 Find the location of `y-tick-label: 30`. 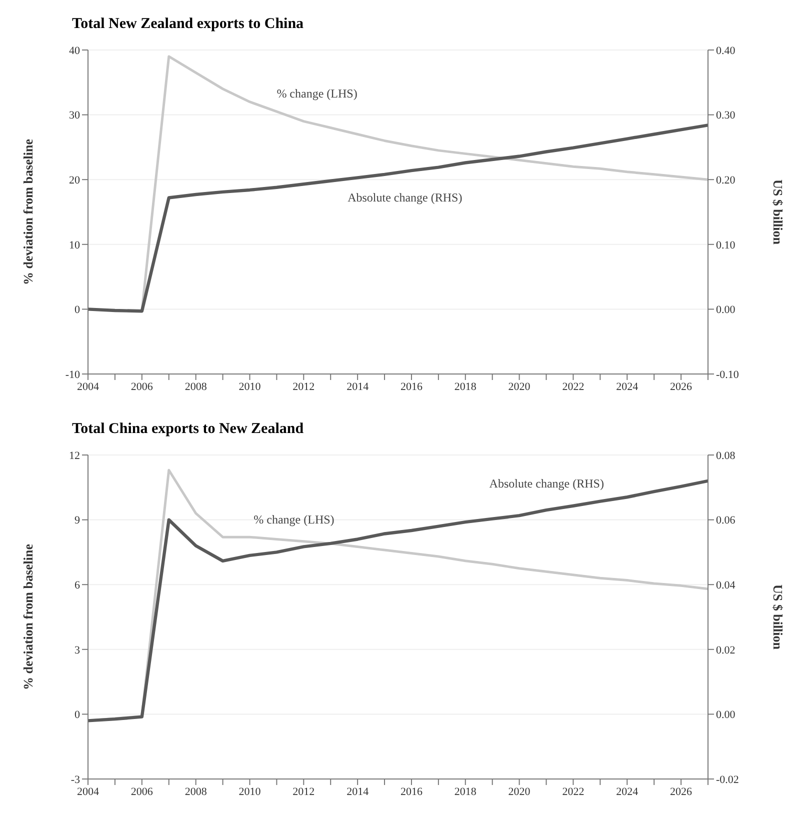

y-tick-label: 30 is located at coordinates (74, 116).